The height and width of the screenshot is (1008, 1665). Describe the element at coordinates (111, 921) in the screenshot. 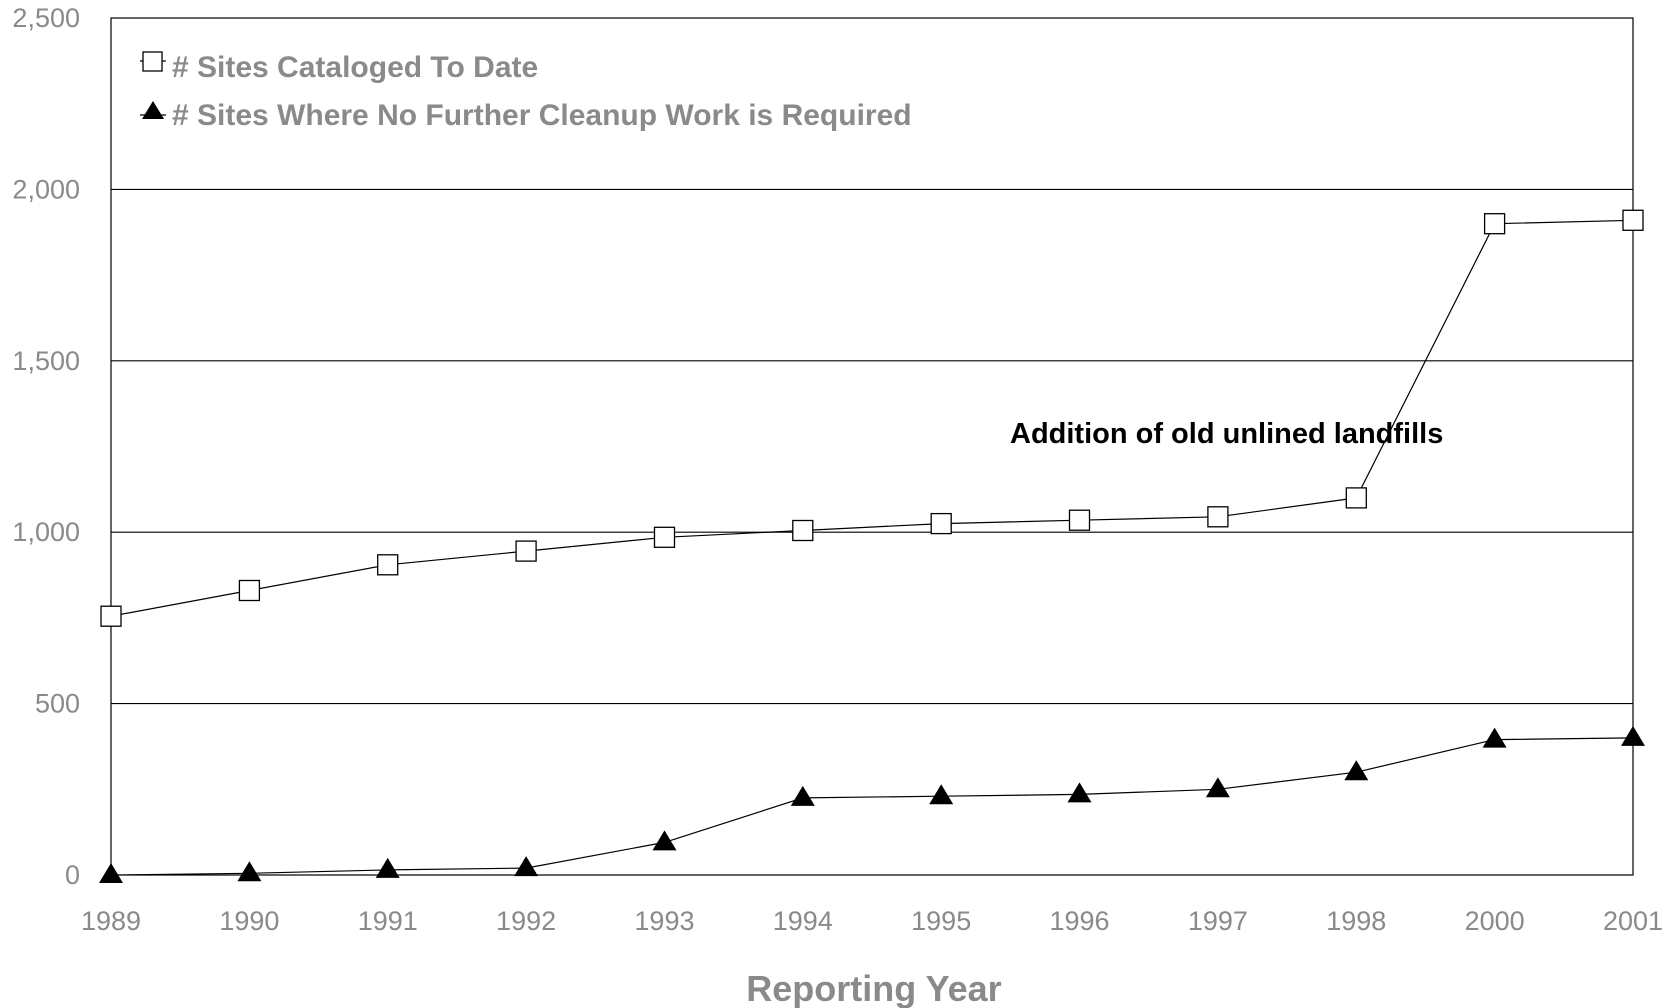

I see `x-tick-label-1989: 1989` at that location.